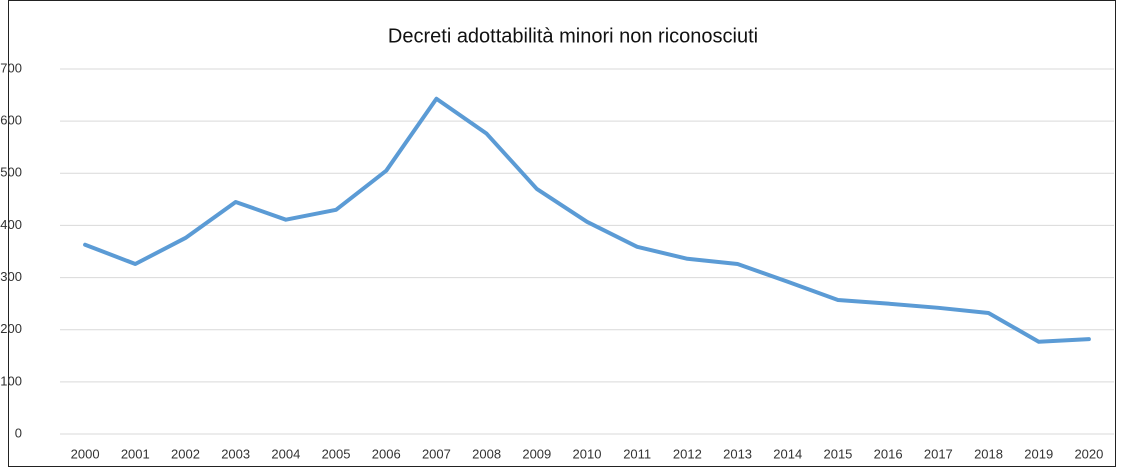 This screenshot has width=1123, height=468. Describe the element at coordinates (386, 453) in the screenshot. I see `x-tick-label: 2006` at that location.